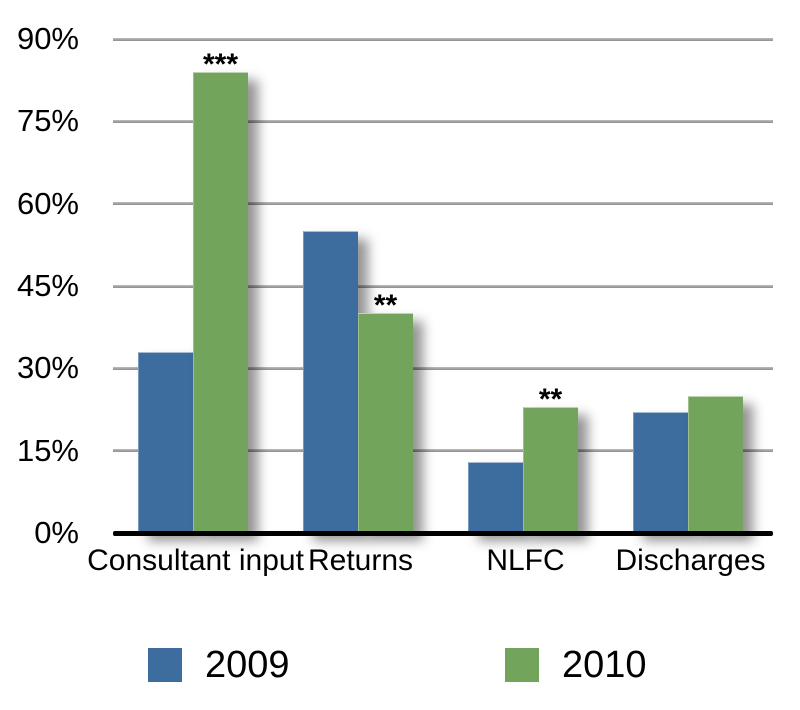  What do you see at coordinates (47, 285) in the screenshot?
I see `y-tick-label: 45%` at bounding box center [47, 285].